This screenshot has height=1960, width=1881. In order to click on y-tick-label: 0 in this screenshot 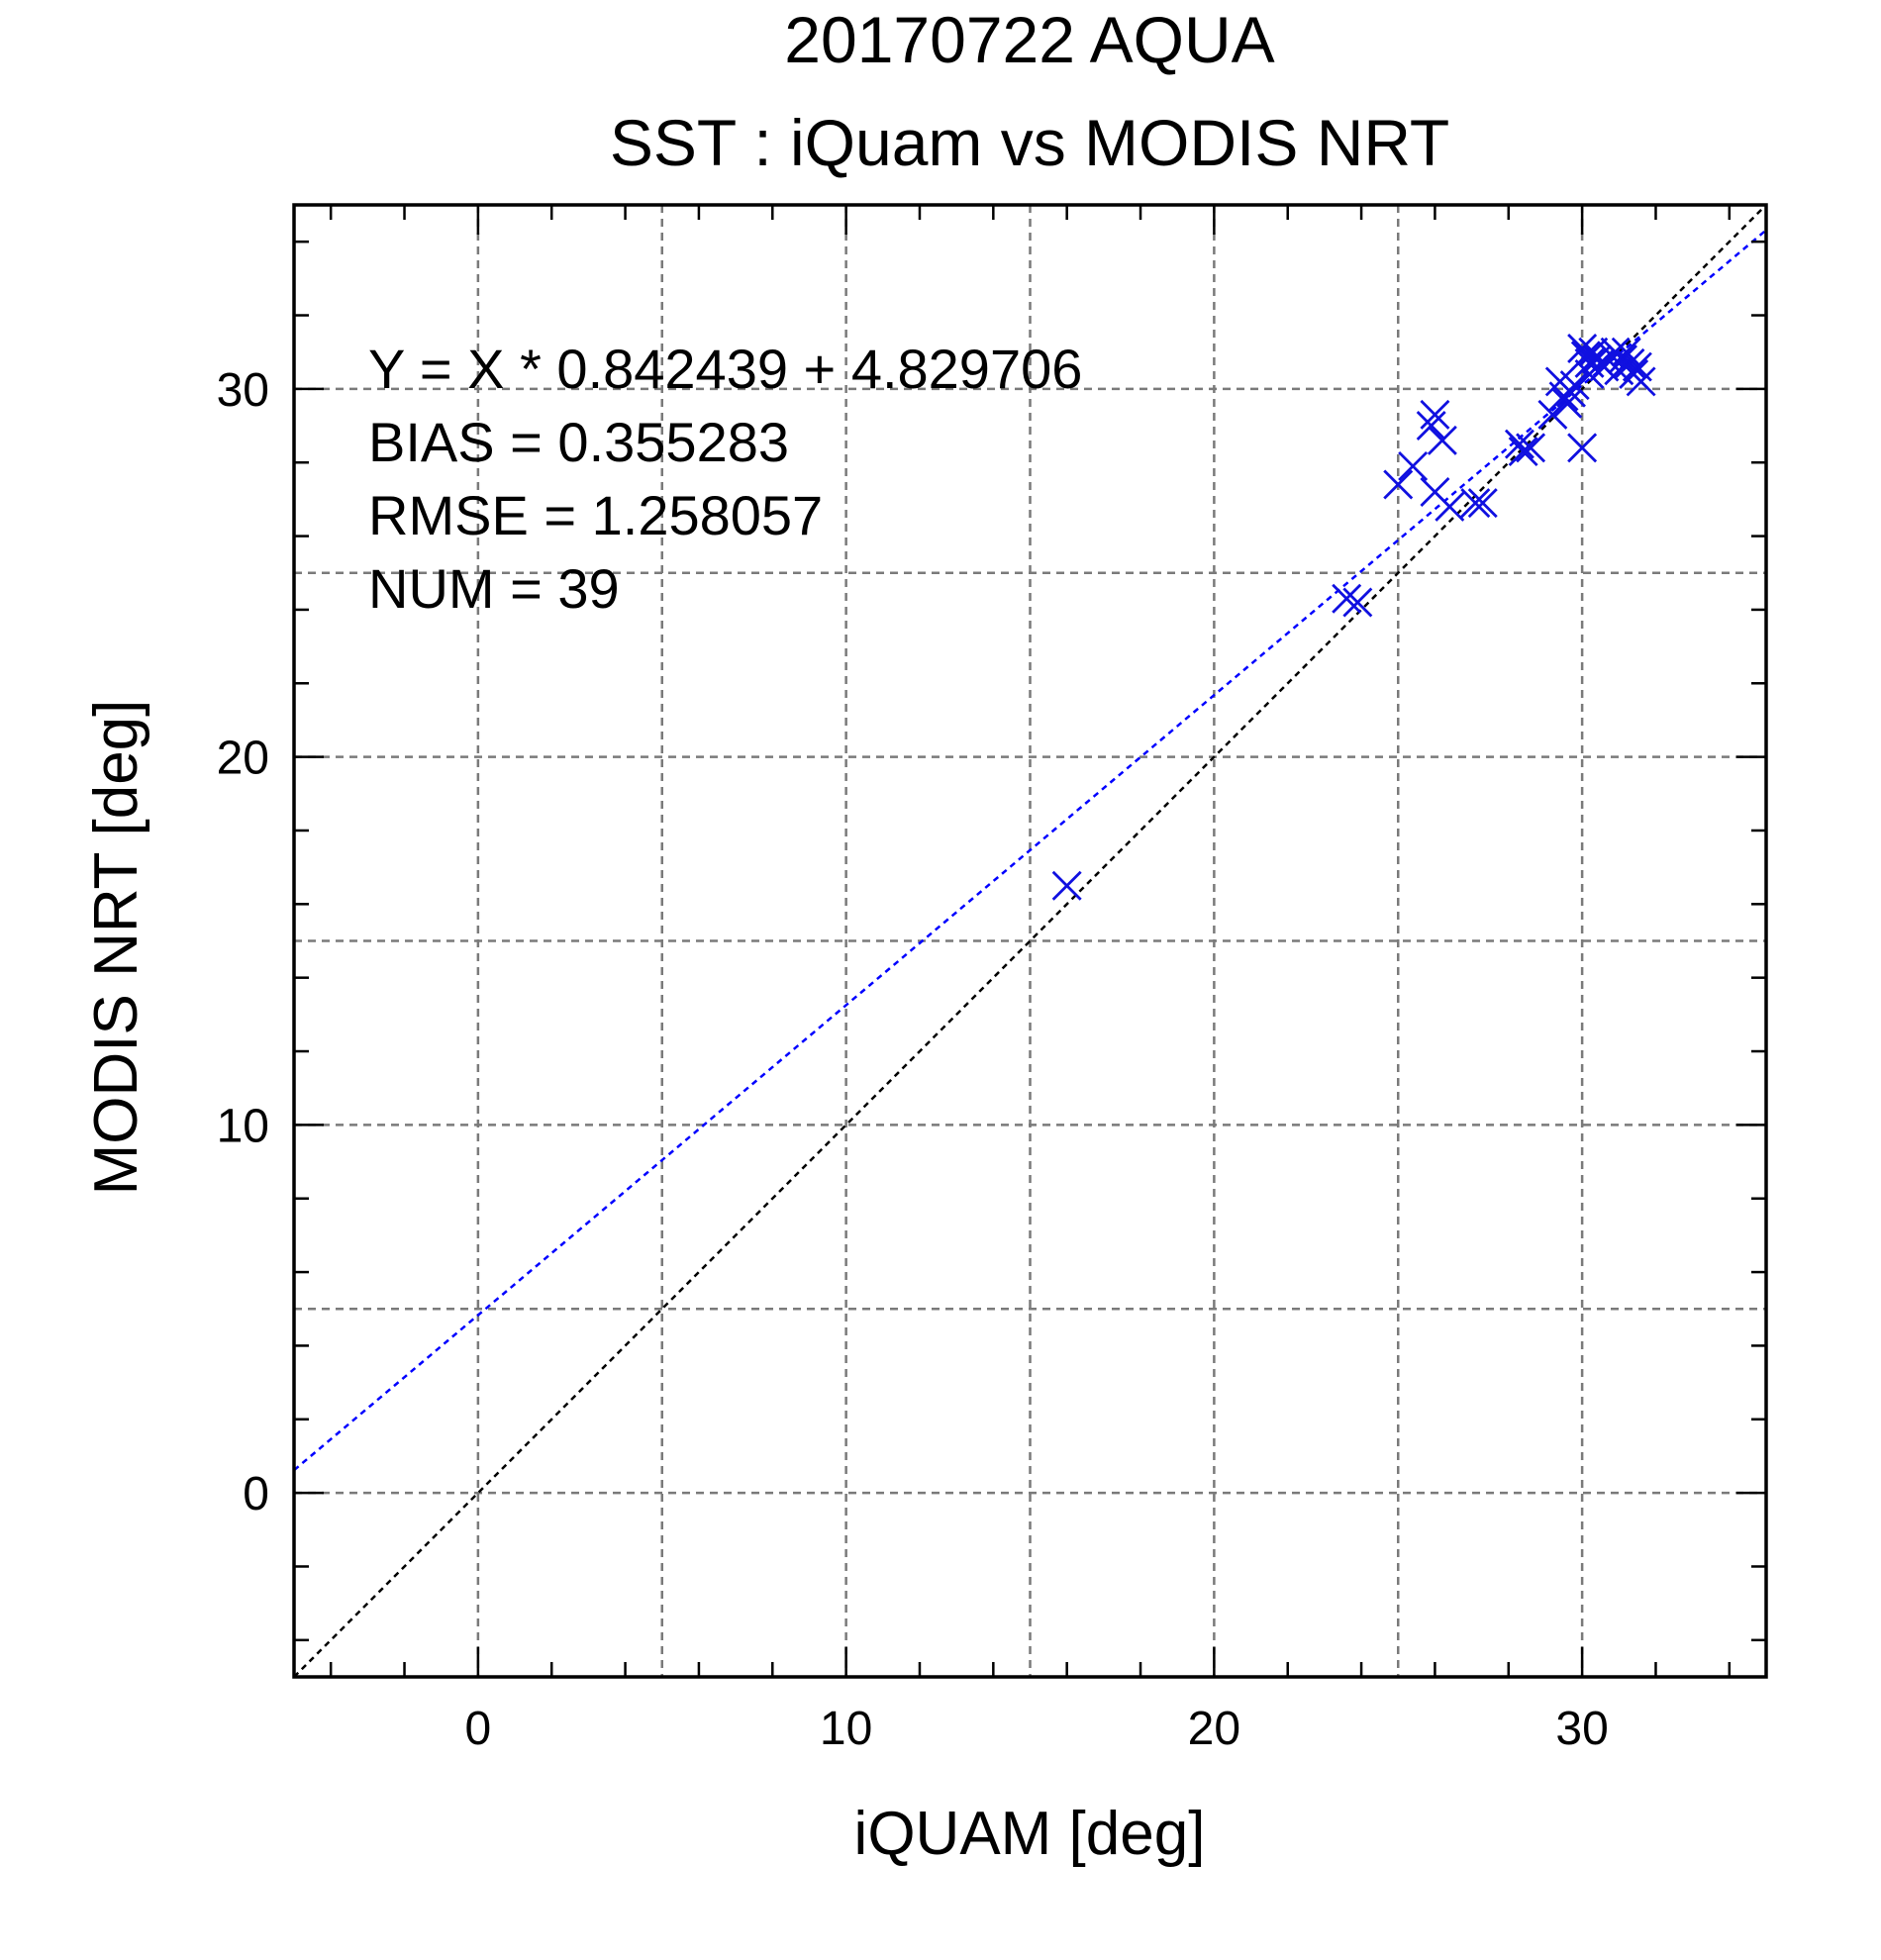, I will do `click(256, 1494)`.